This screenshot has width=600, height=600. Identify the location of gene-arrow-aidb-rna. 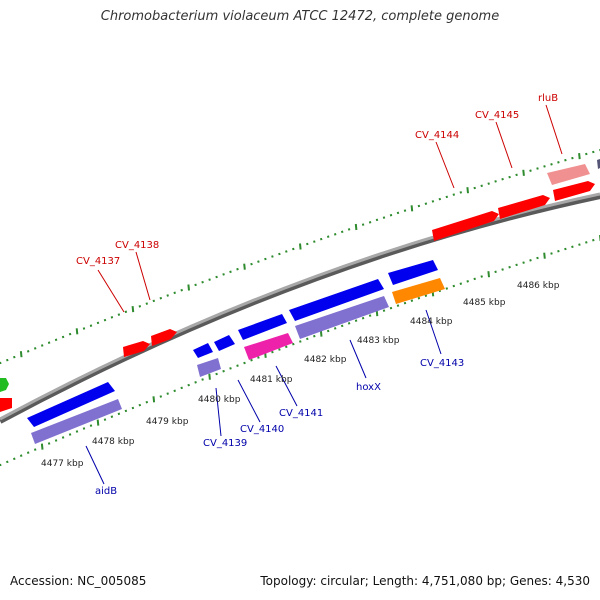
(76, 421).